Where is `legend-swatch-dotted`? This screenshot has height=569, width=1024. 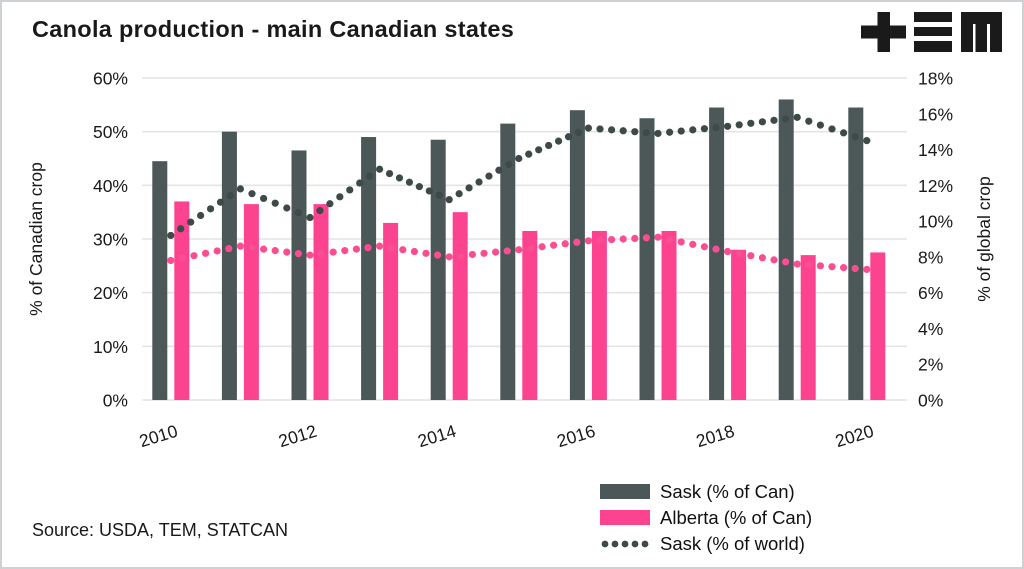 legend-swatch-dotted is located at coordinates (625, 544).